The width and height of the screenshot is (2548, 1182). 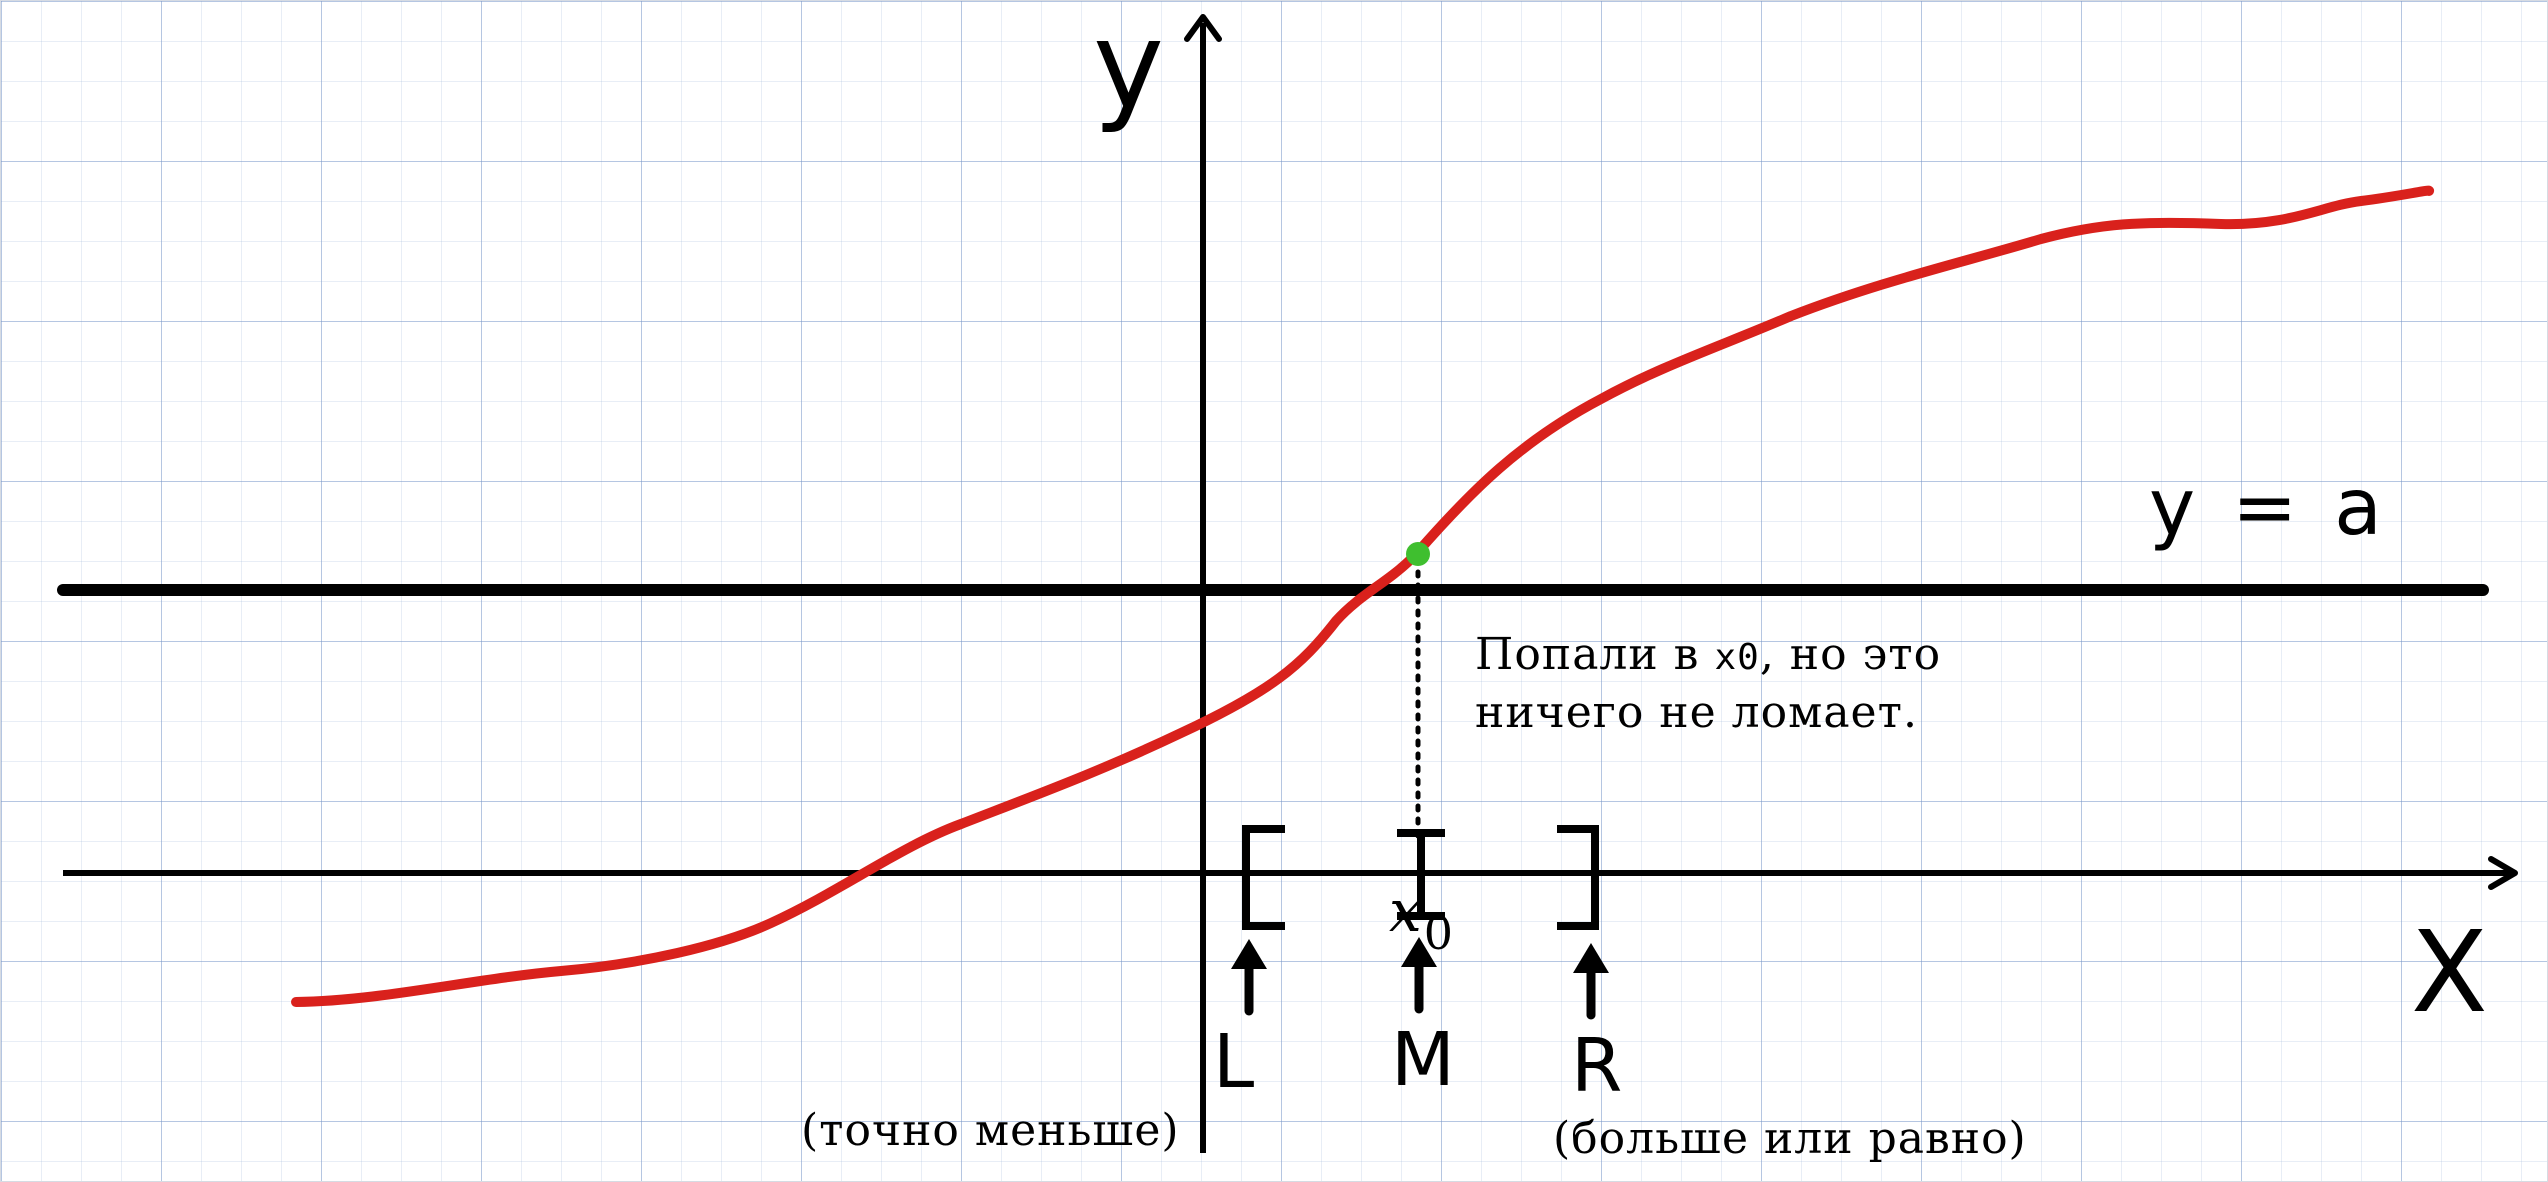 What do you see at coordinates (1578, 877) in the screenshot?
I see `right-bracket` at bounding box center [1578, 877].